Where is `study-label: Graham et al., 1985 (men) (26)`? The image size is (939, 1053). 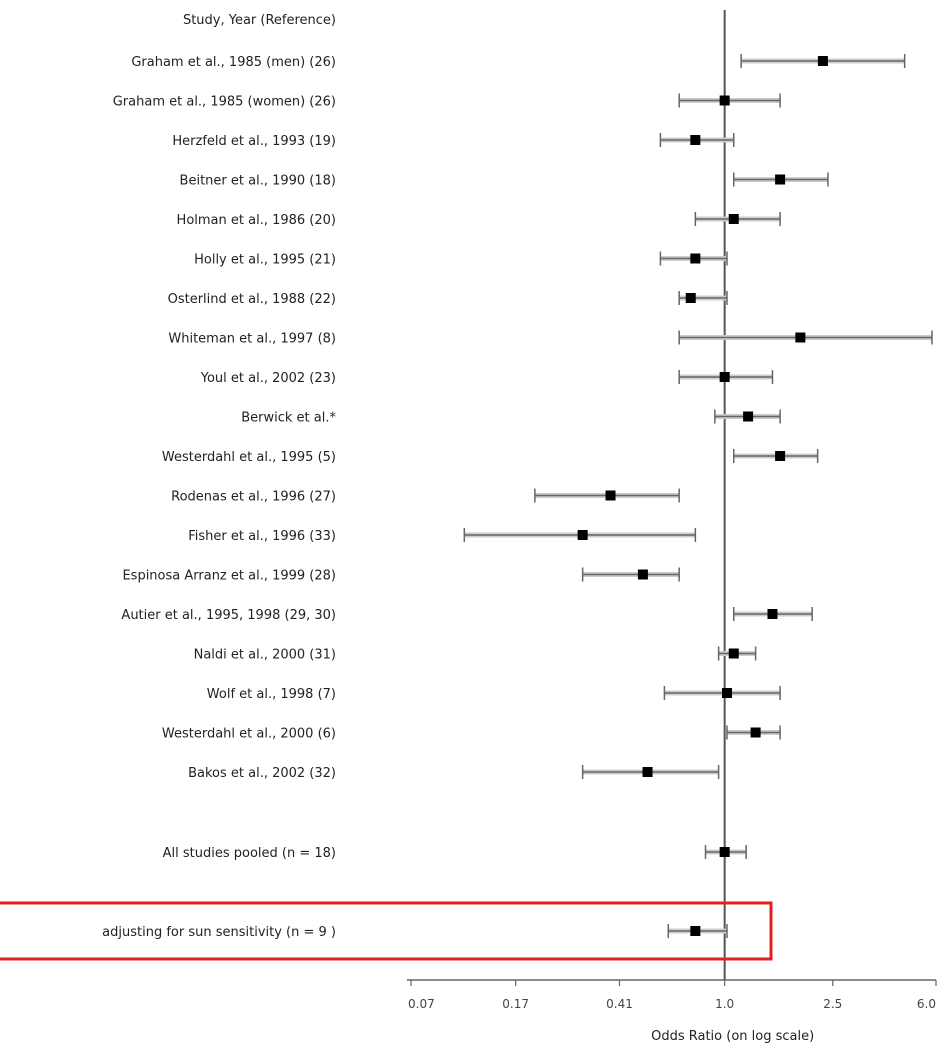 study-label: Graham et al., 1985 (men) (26) is located at coordinates (233, 62).